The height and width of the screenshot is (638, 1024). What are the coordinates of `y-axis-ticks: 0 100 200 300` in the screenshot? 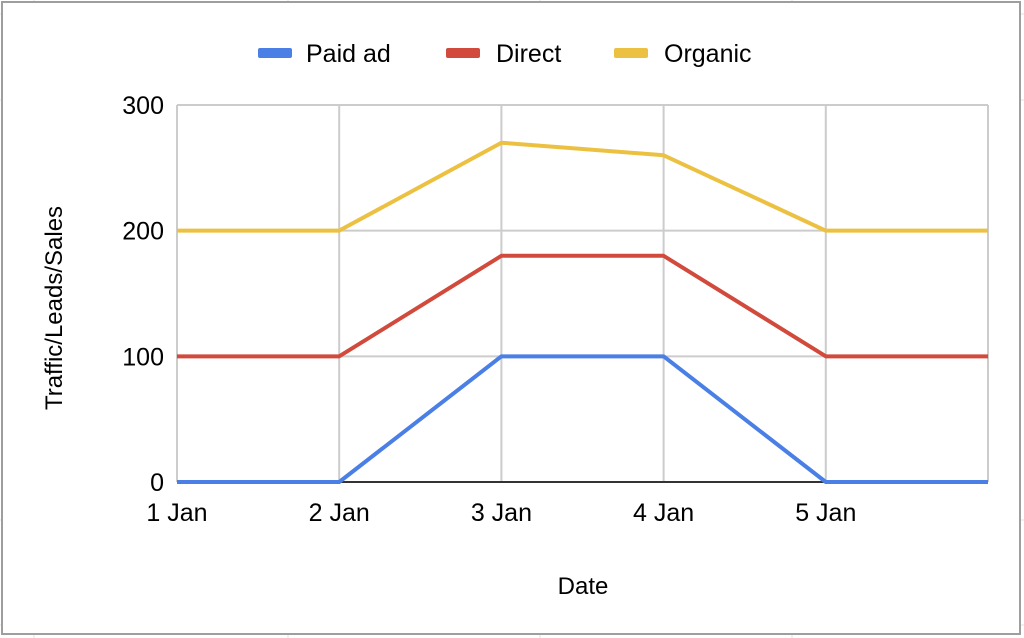 It's located at (143, 294).